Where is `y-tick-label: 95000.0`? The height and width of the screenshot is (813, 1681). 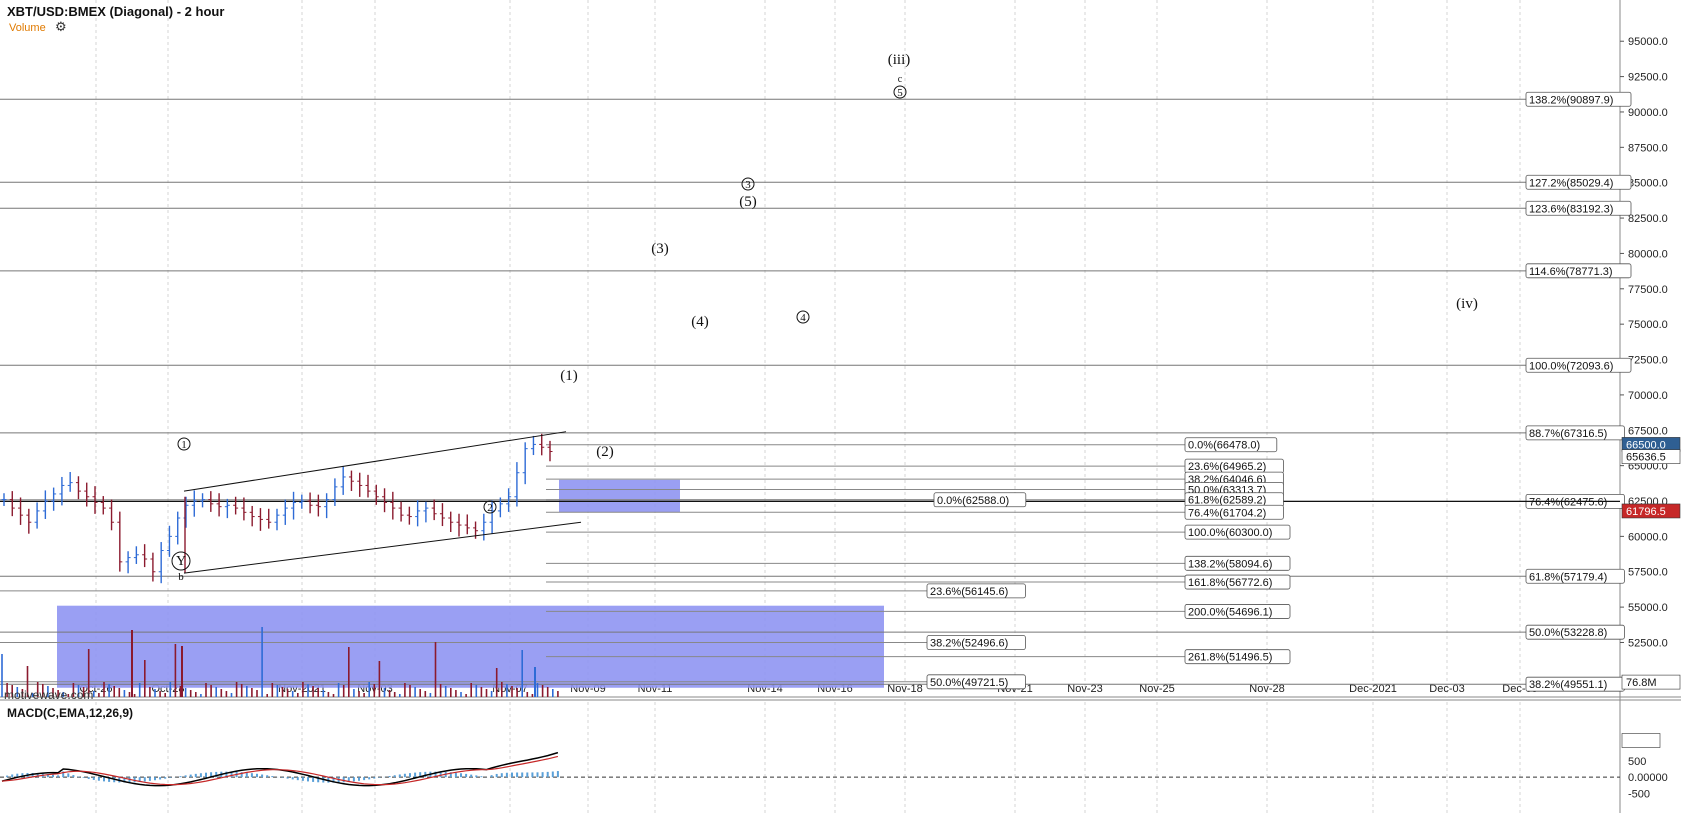
y-tick-label: 95000.0 is located at coordinates (1648, 42).